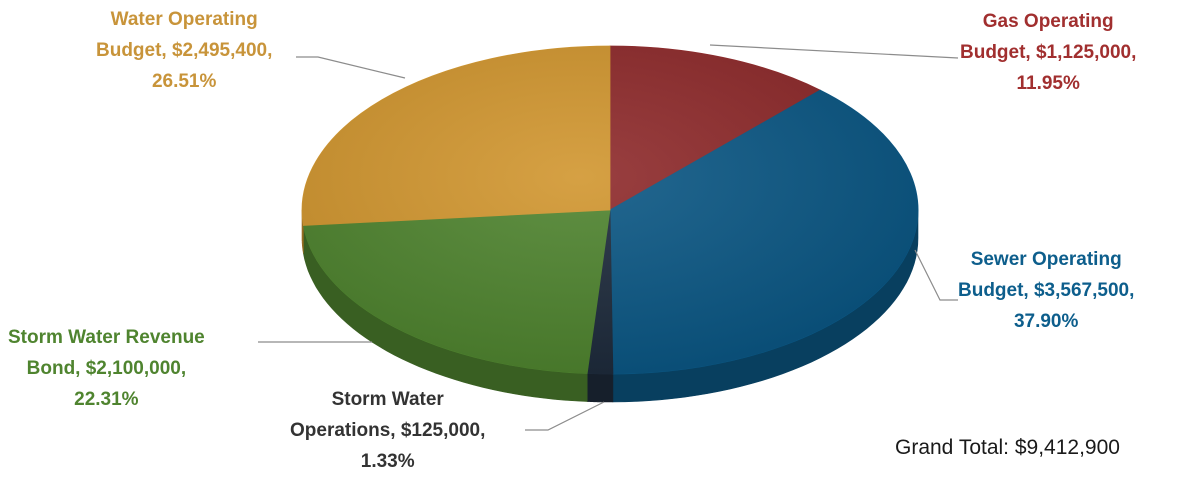  I want to click on label-line: Budget, $2,495,400,, so click(184, 50).